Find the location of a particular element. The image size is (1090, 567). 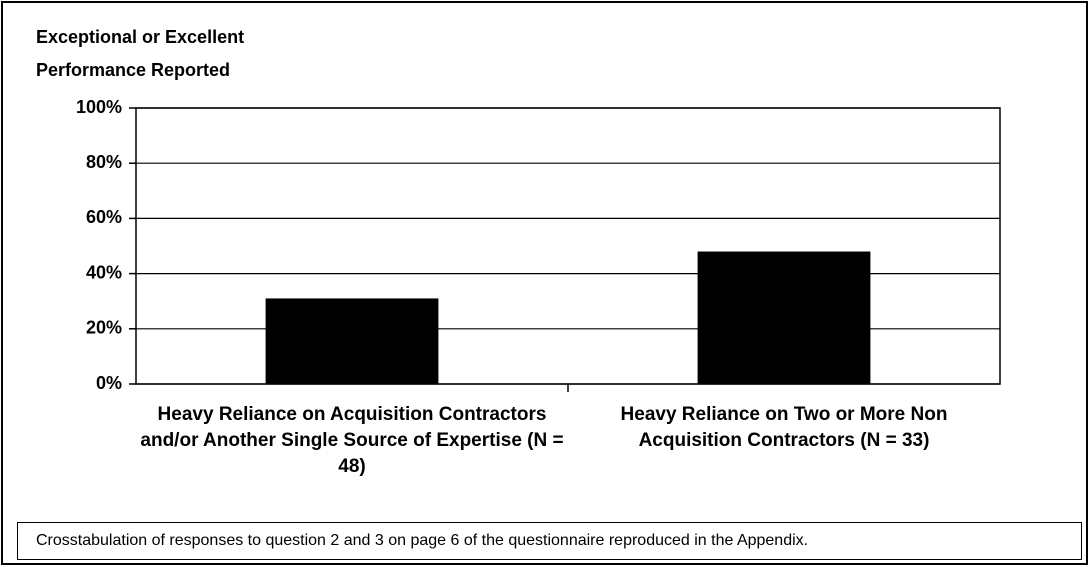

y-tick-label: 20% is located at coordinates (104, 328).